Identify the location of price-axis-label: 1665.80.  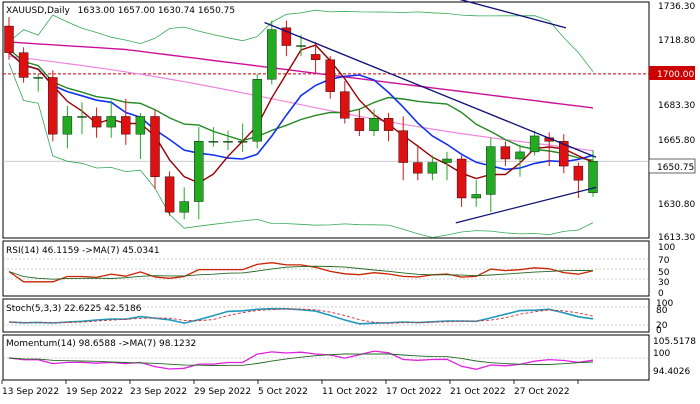
(676, 141).